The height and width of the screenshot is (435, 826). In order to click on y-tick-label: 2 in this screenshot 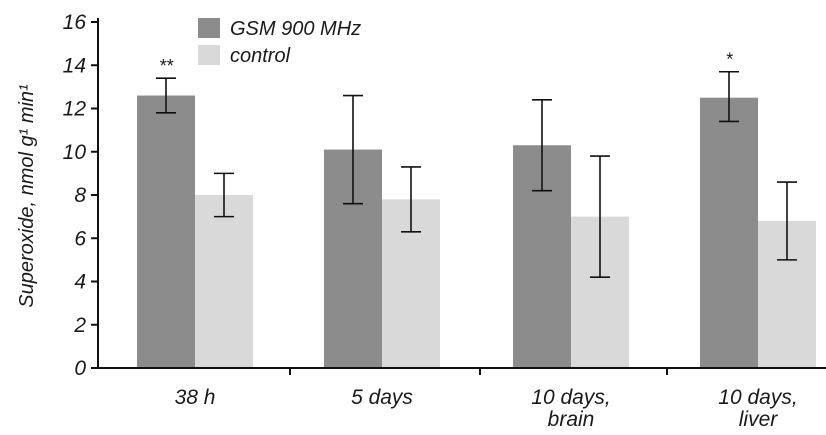, I will do `click(79, 325)`.